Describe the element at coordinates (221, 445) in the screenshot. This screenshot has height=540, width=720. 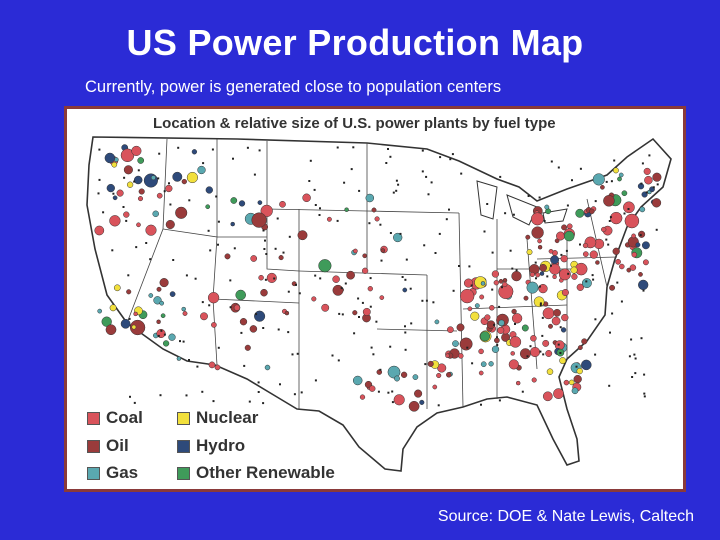
I see `legend-label: Hydro` at that location.